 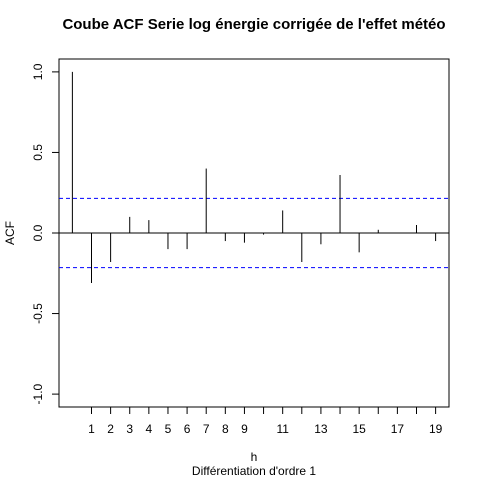 What do you see at coordinates (321, 429) in the screenshot?
I see `x-tick-label: 13` at bounding box center [321, 429].